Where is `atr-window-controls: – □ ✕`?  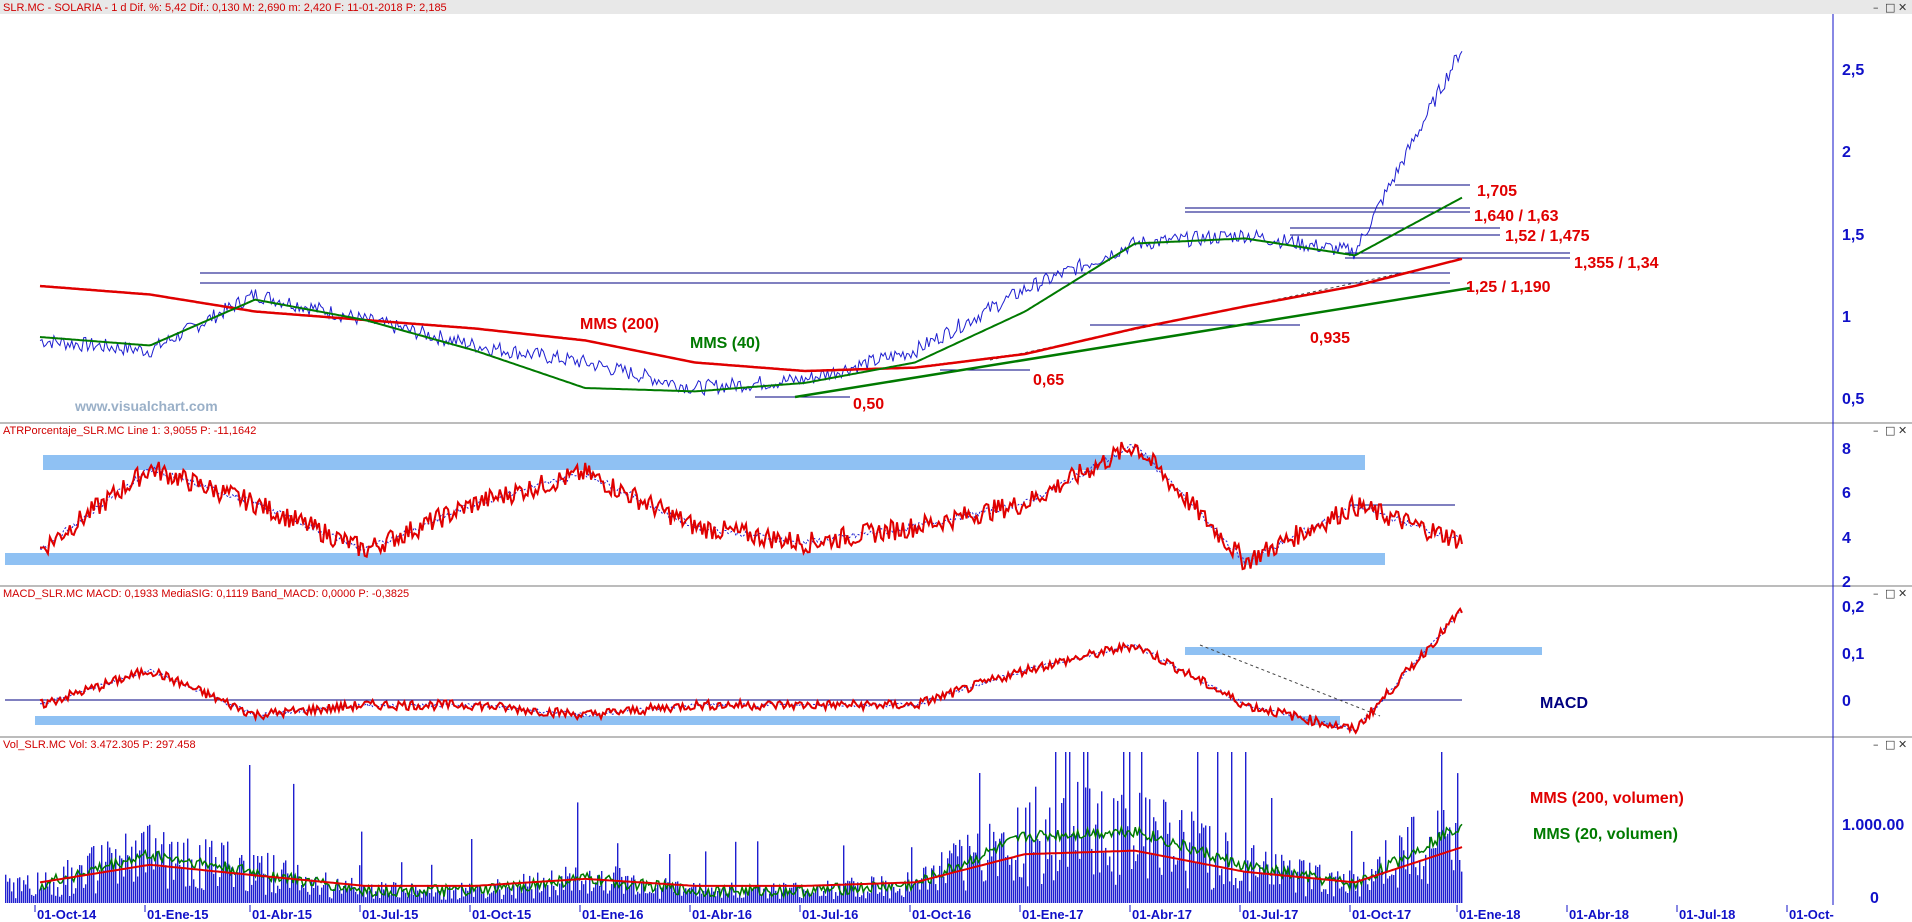 atr-window-controls: – □ ✕ is located at coordinates (1890, 430).